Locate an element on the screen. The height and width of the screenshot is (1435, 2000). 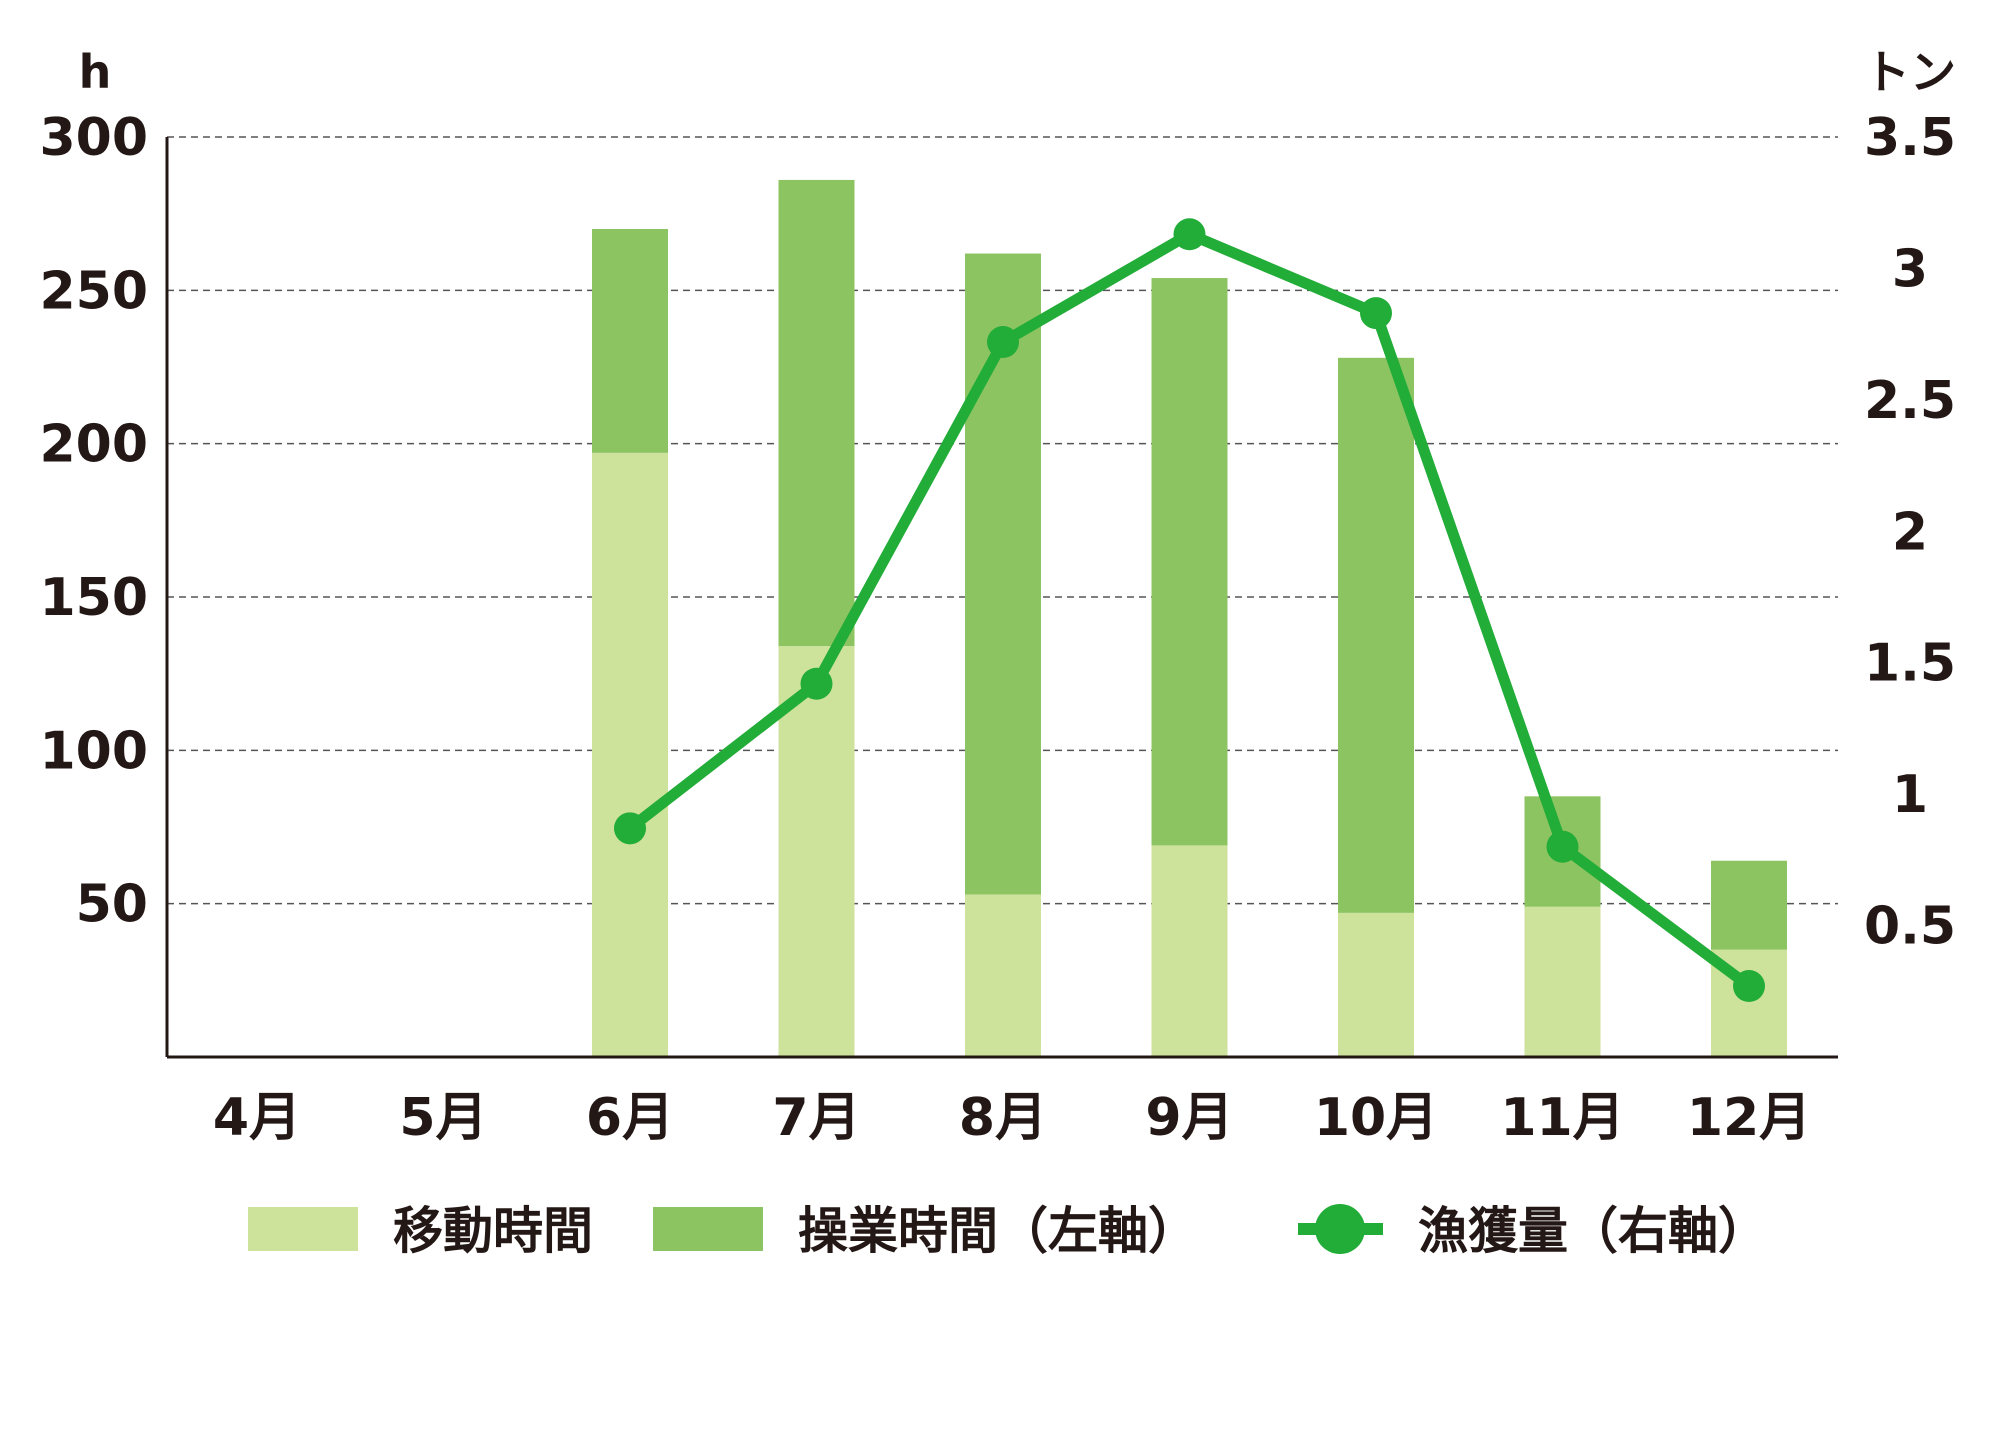
y-left-tick-label: 250 is located at coordinates (93, 291).